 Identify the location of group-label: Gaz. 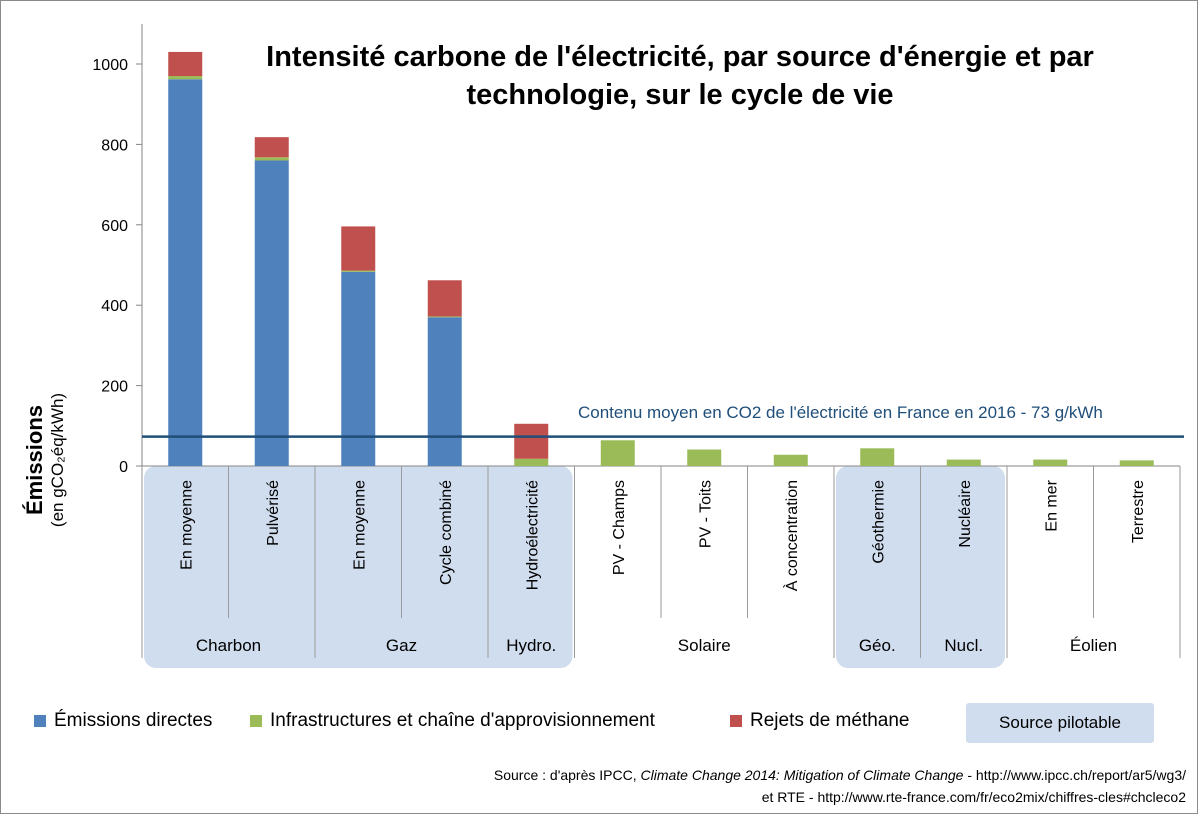
(401, 645).